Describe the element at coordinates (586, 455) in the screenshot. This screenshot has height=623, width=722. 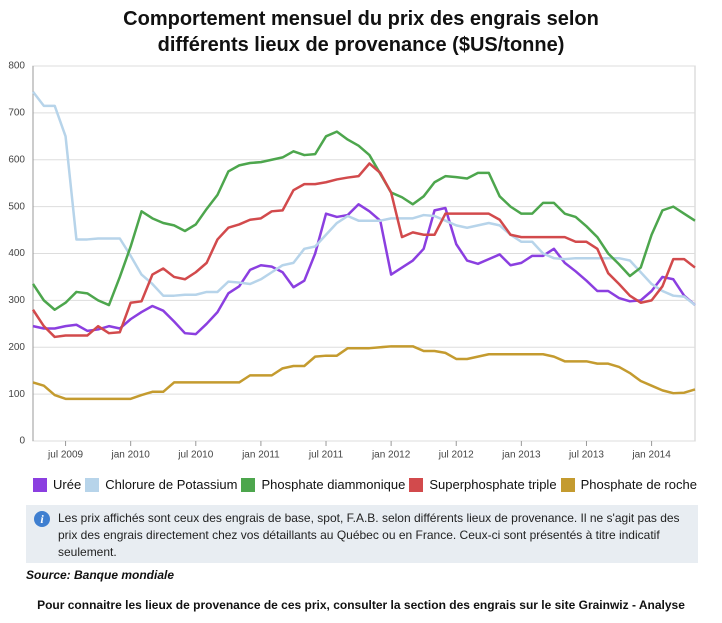
I see `x-tick-label: jul 2013` at that location.